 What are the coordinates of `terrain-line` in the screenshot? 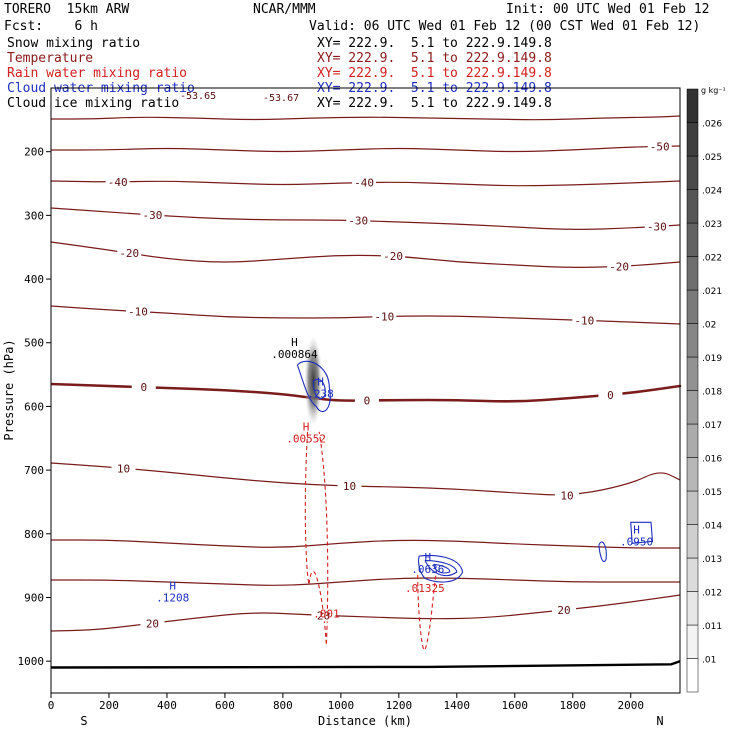 It's located at (365, 664).